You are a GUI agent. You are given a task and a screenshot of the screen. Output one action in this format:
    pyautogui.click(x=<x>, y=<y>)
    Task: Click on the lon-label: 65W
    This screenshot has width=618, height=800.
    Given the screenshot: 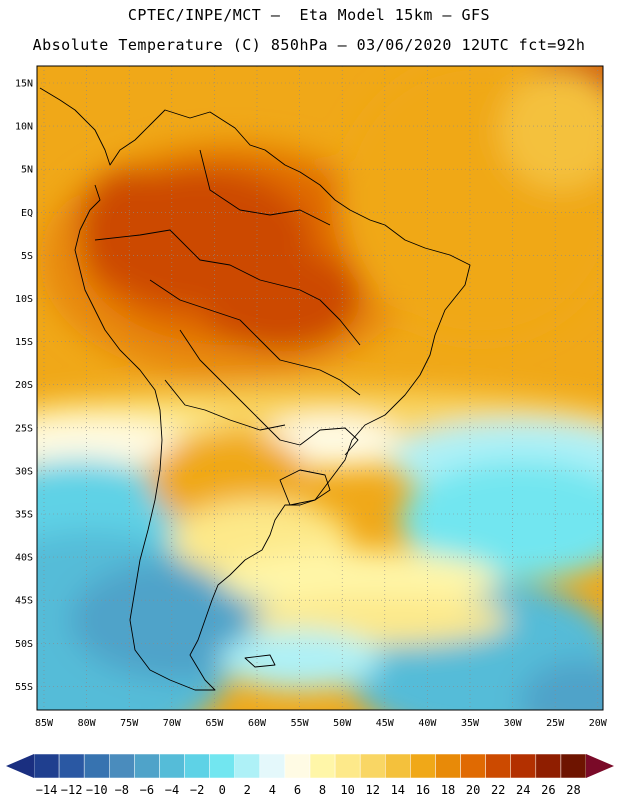 What is the action you would take?
    pyautogui.click(x=214, y=723)
    